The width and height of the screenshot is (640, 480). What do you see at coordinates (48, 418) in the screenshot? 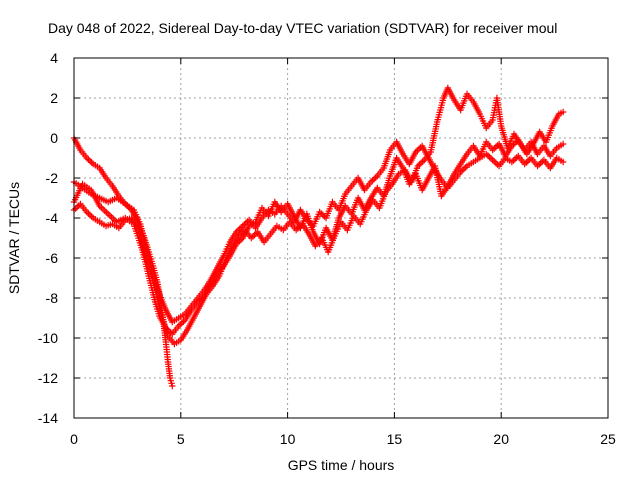
I see `y-tick-label: -14` at bounding box center [48, 418].